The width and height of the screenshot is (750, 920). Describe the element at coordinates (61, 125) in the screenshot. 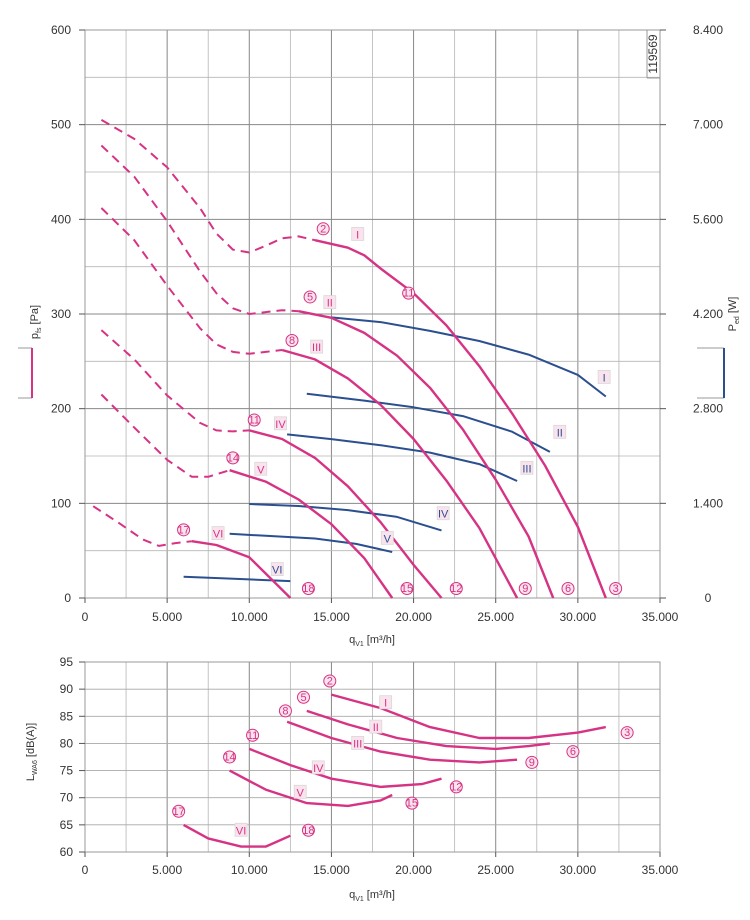

I see `top-y-left-tick-label: 500` at that location.